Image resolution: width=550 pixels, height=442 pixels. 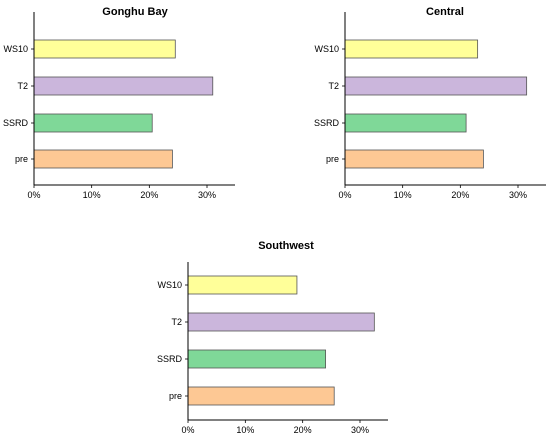 I want to click on x-tick-label-gonghu-bay-30: 30%, so click(x=207, y=195).